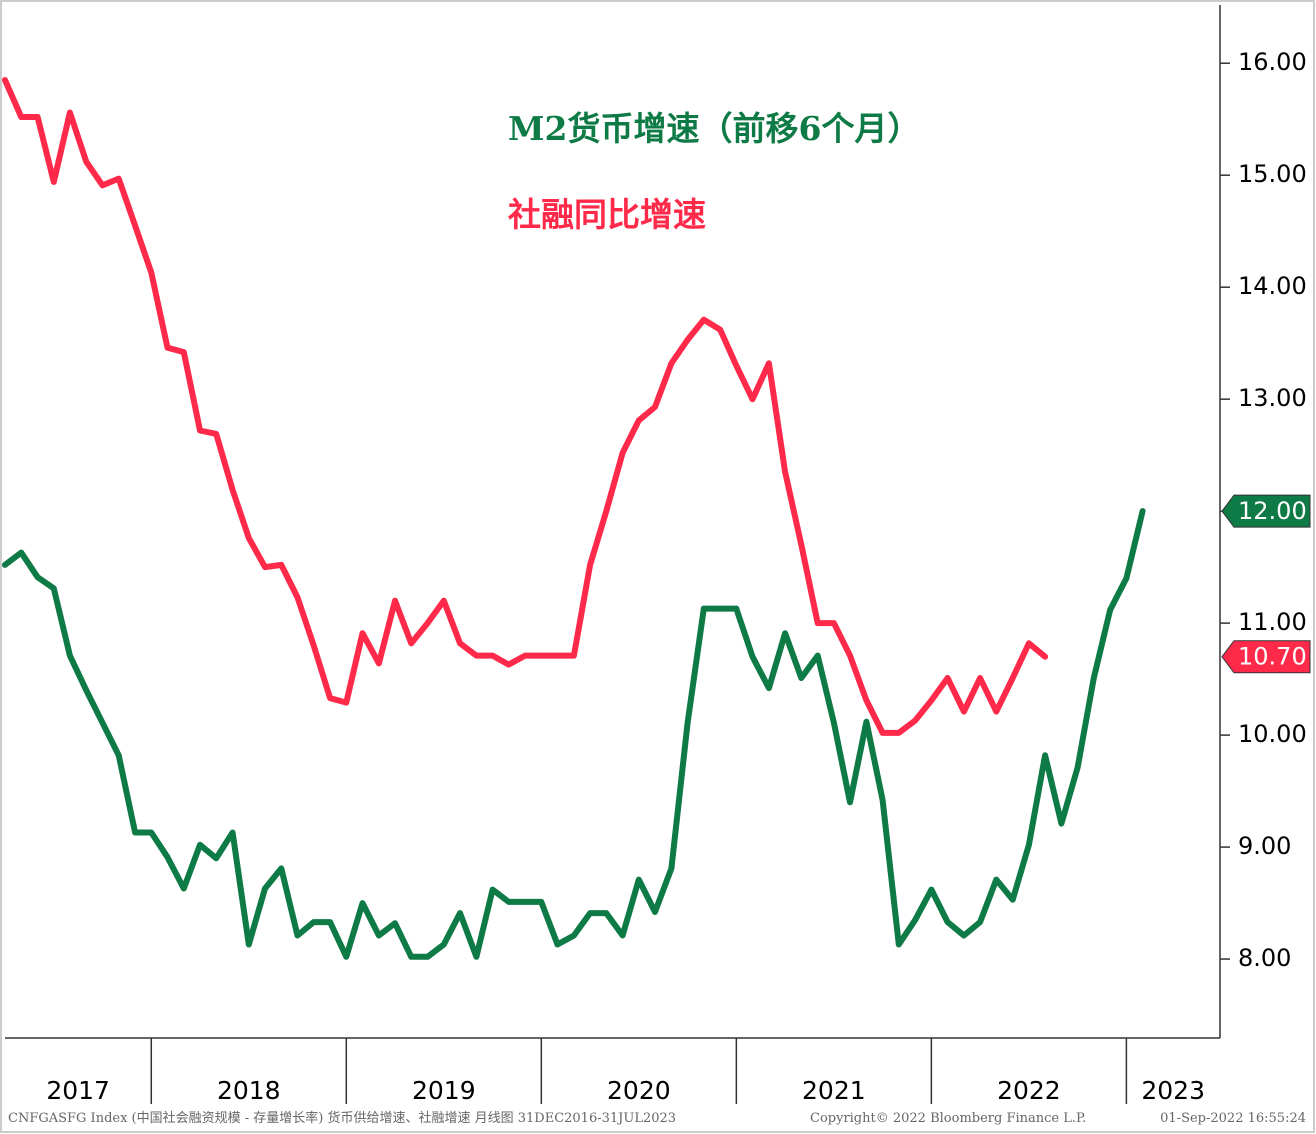 Image resolution: width=1316 pixels, height=1134 pixels. What do you see at coordinates (249, 1090) in the screenshot?
I see `x-tick-label: 2018` at bounding box center [249, 1090].